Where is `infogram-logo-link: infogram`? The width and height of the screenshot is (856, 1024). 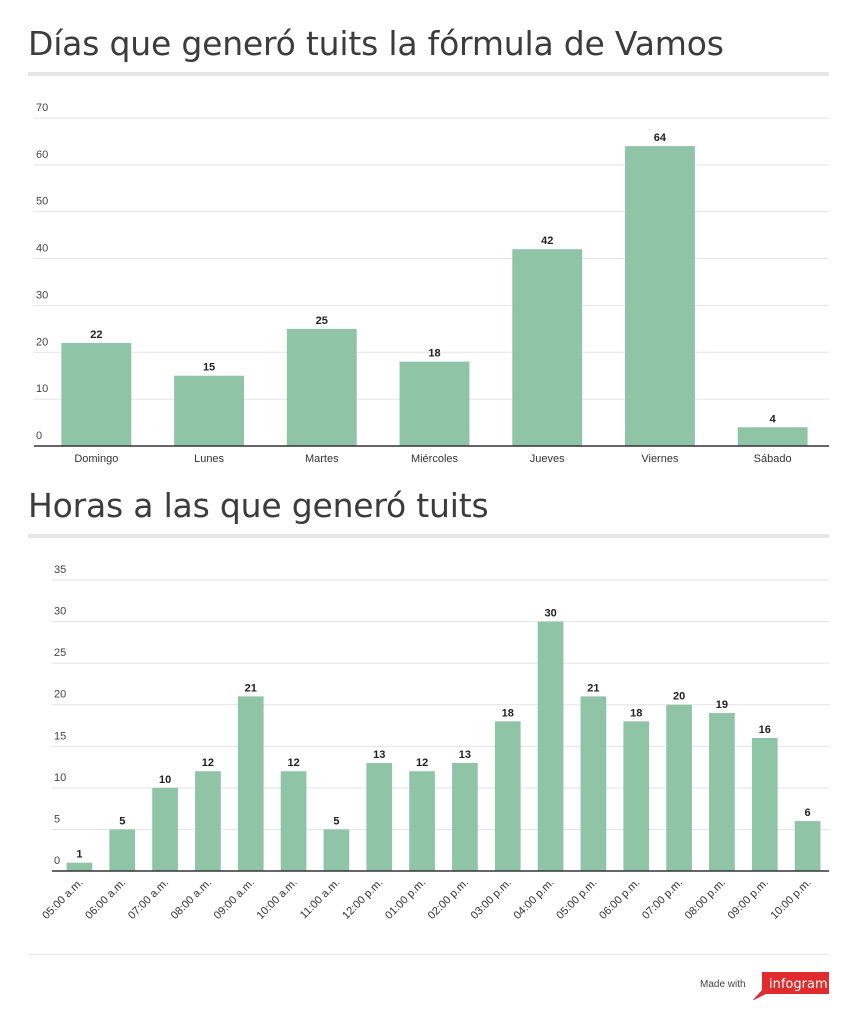 infogram-logo-link: infogram is located at coordinates (790, 986).